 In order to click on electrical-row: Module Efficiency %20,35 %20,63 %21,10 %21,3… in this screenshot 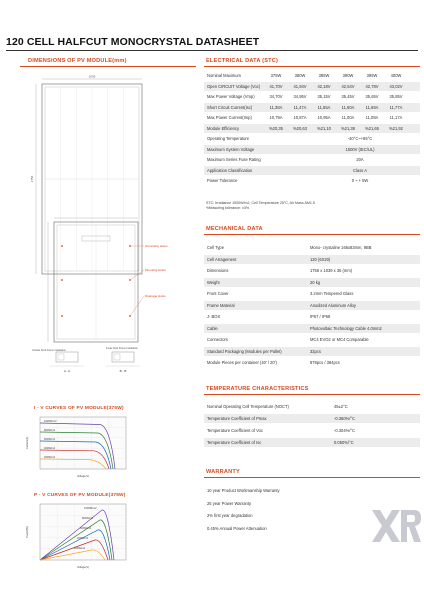, I will do `click(312, 128)`.